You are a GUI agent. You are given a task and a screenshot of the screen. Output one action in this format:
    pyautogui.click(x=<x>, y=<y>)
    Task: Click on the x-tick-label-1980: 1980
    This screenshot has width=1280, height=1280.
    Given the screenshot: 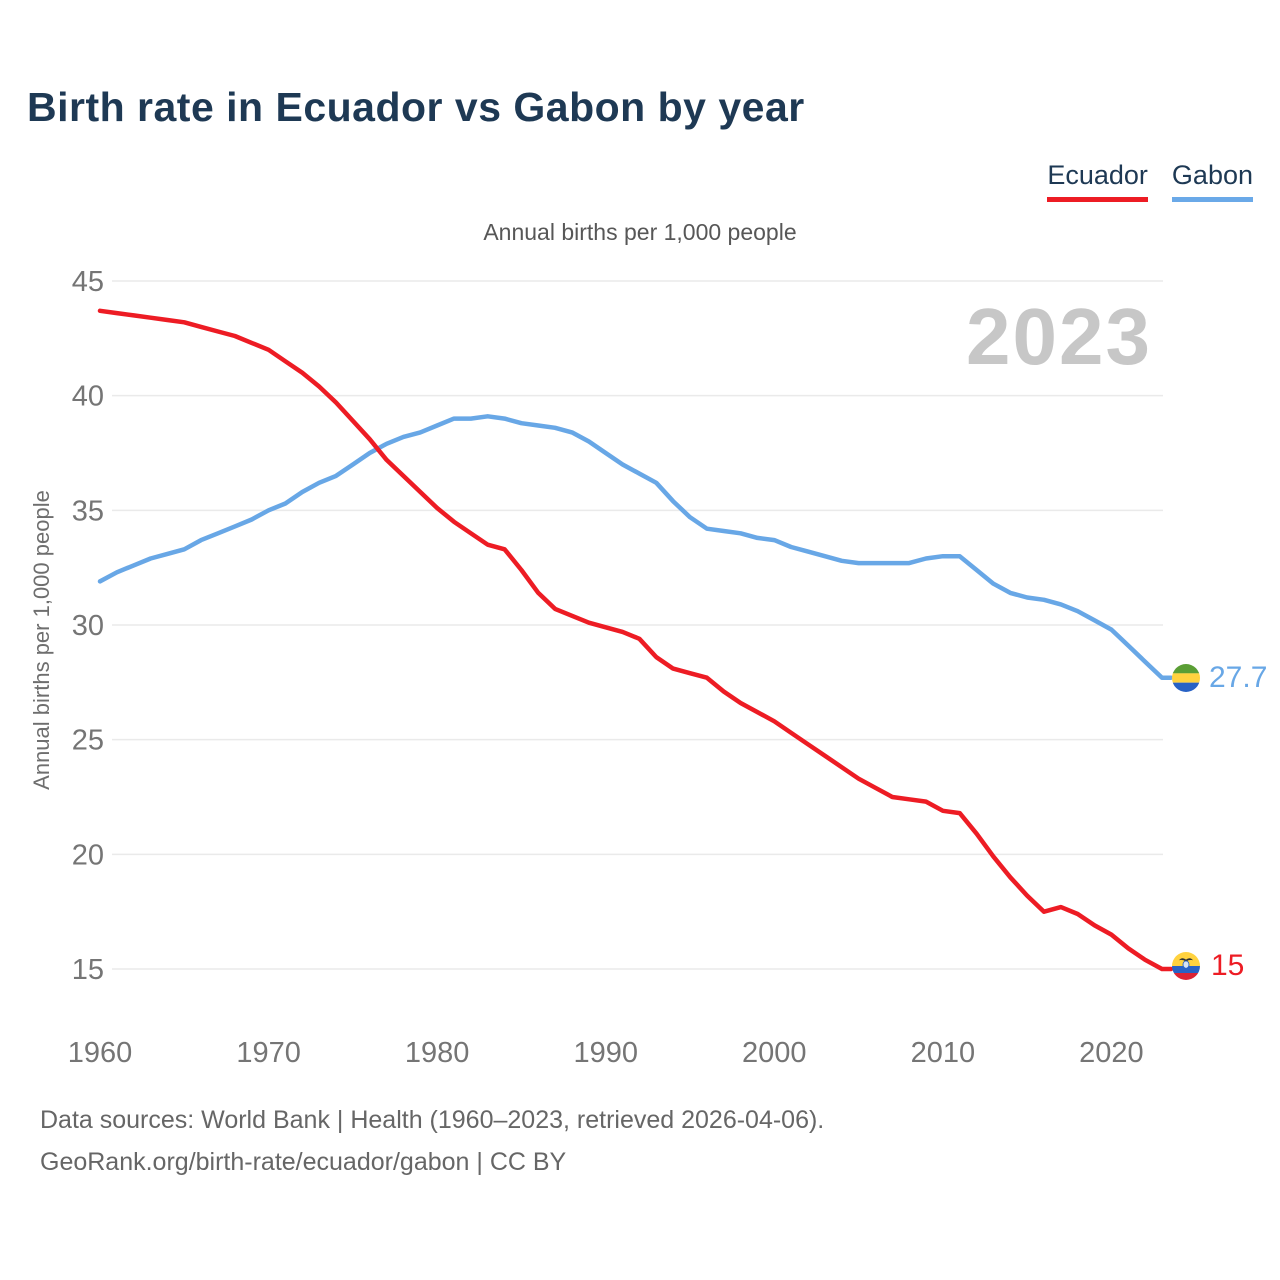 What is the action you would take?
    pyautogui.click(x=437, y=1053)
    